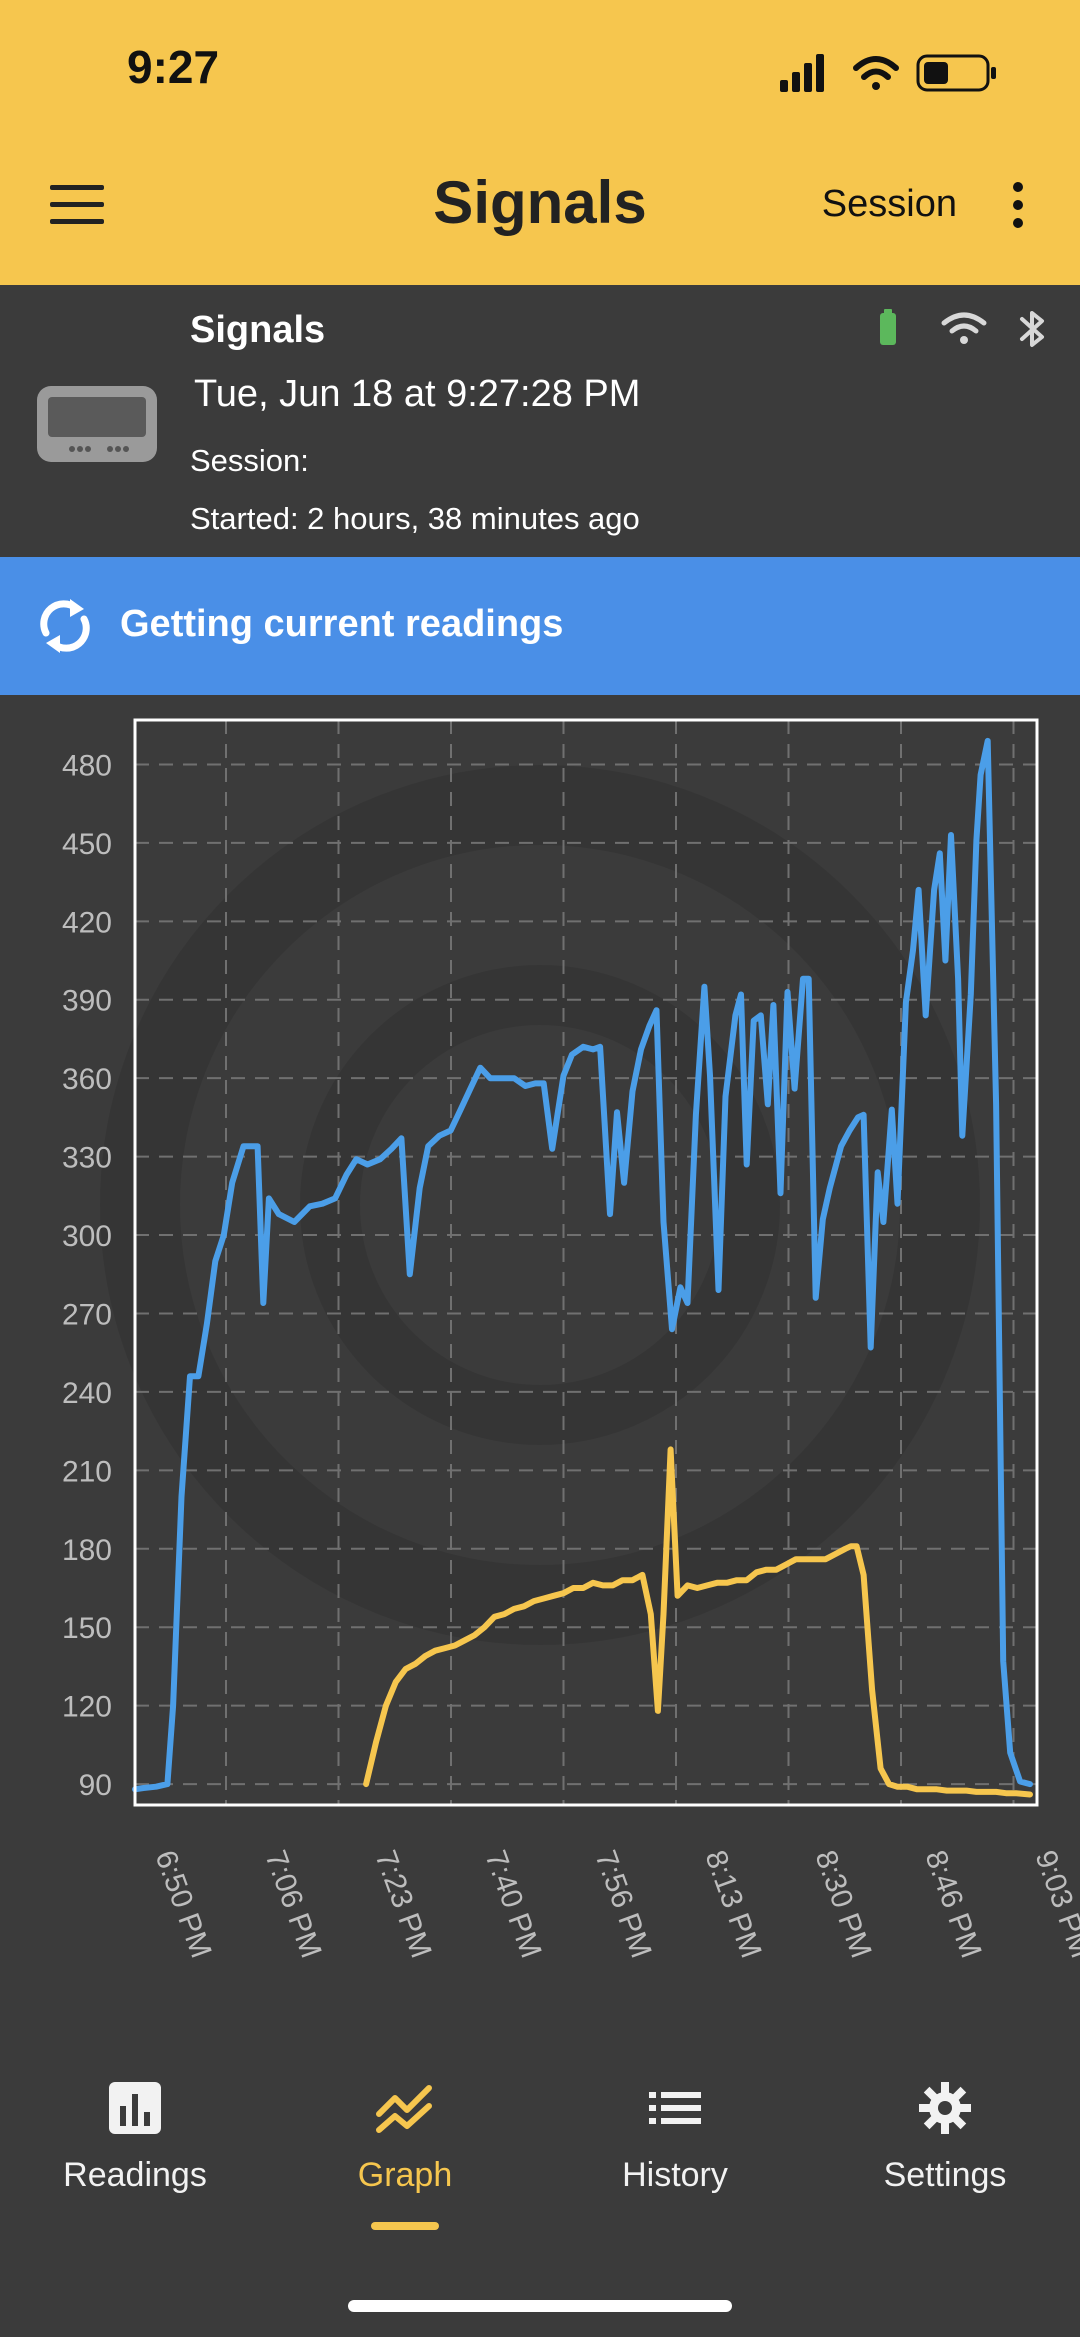 The width and height of the screenshot is (1080, 2337). What do you see at coordinates (405, 2226) in the screenshot?
I see `active-tab-indicator` at bounding box center [405, 2226].